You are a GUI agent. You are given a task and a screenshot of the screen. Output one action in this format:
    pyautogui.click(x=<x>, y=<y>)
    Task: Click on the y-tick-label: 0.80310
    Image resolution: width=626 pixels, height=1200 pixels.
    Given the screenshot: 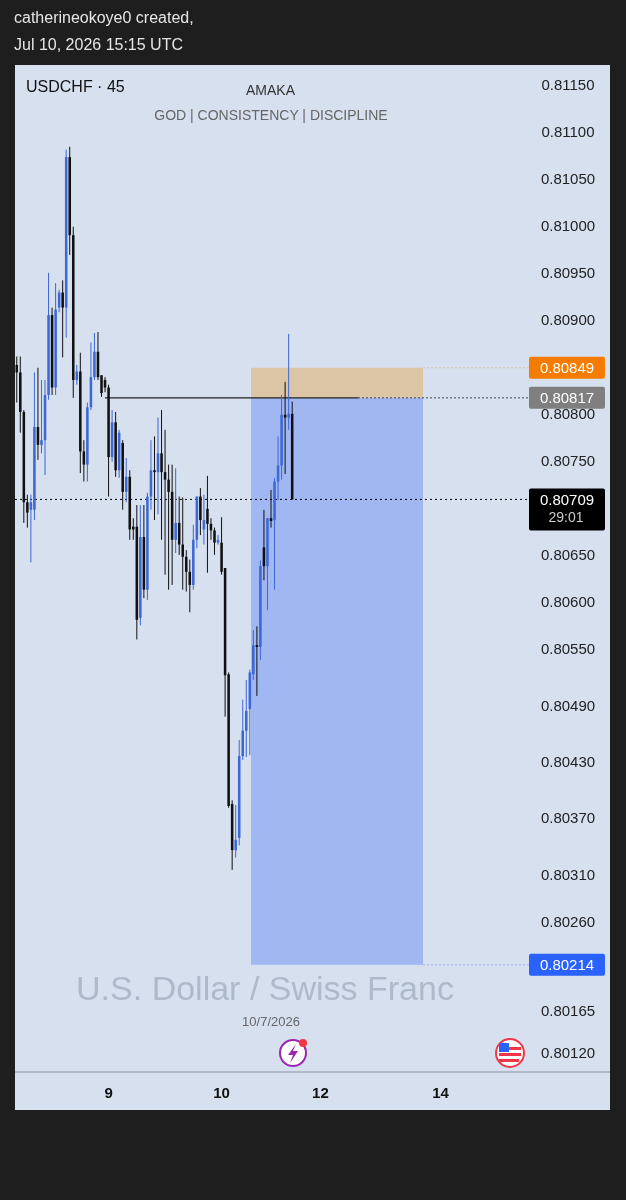 What is the action you would take?
    pyautogui.click(x=568, y=874)
    